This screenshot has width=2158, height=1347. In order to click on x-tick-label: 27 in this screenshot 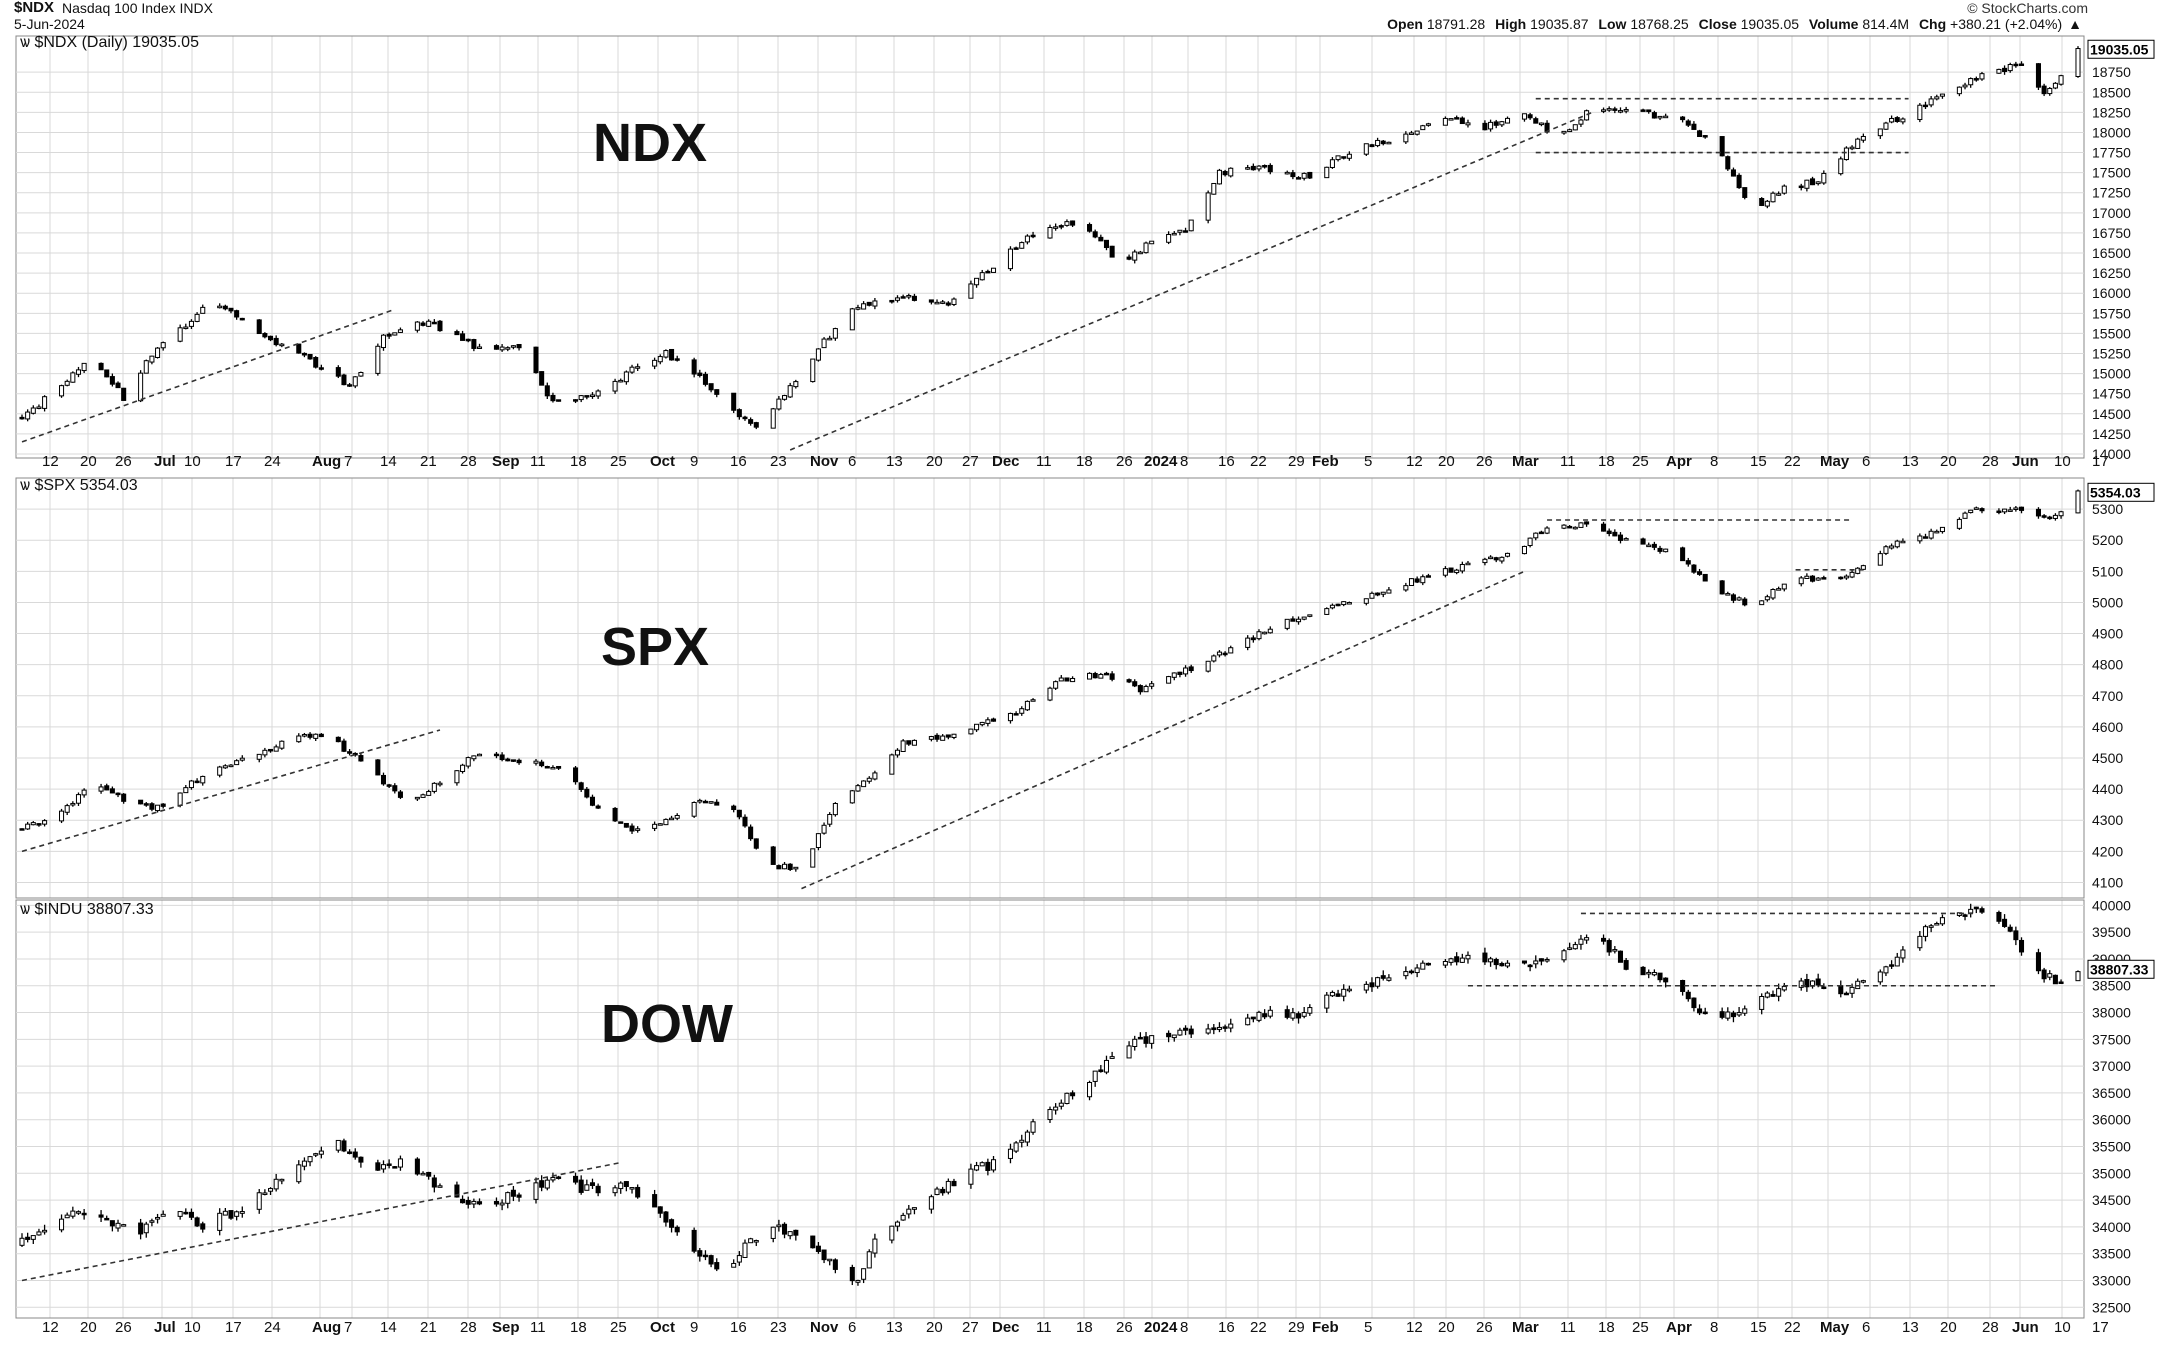, I will do `click(970, 461)`.